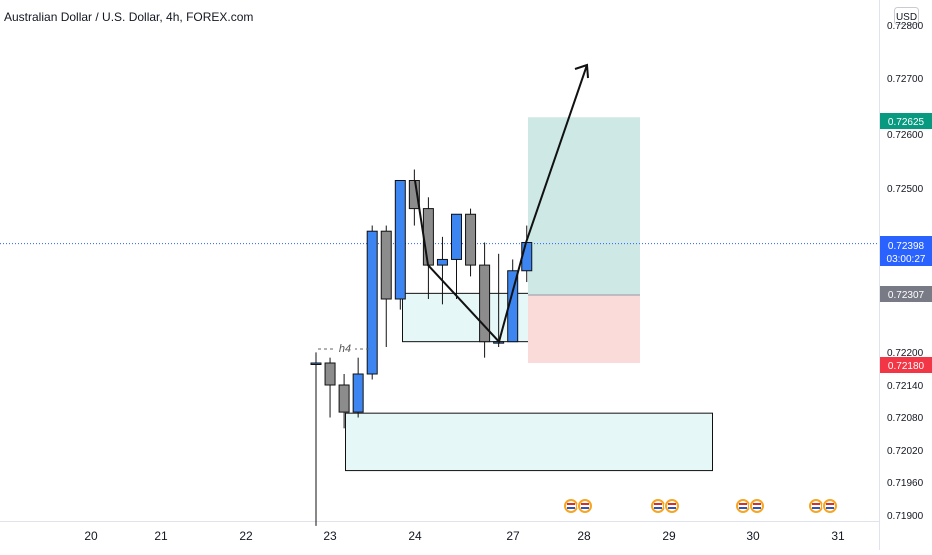 The width and height of the screenshot is (932, 555). Describe the element at coordinates (246, 536) in the screenshot. I see `x-tick-label: 22` at that location.